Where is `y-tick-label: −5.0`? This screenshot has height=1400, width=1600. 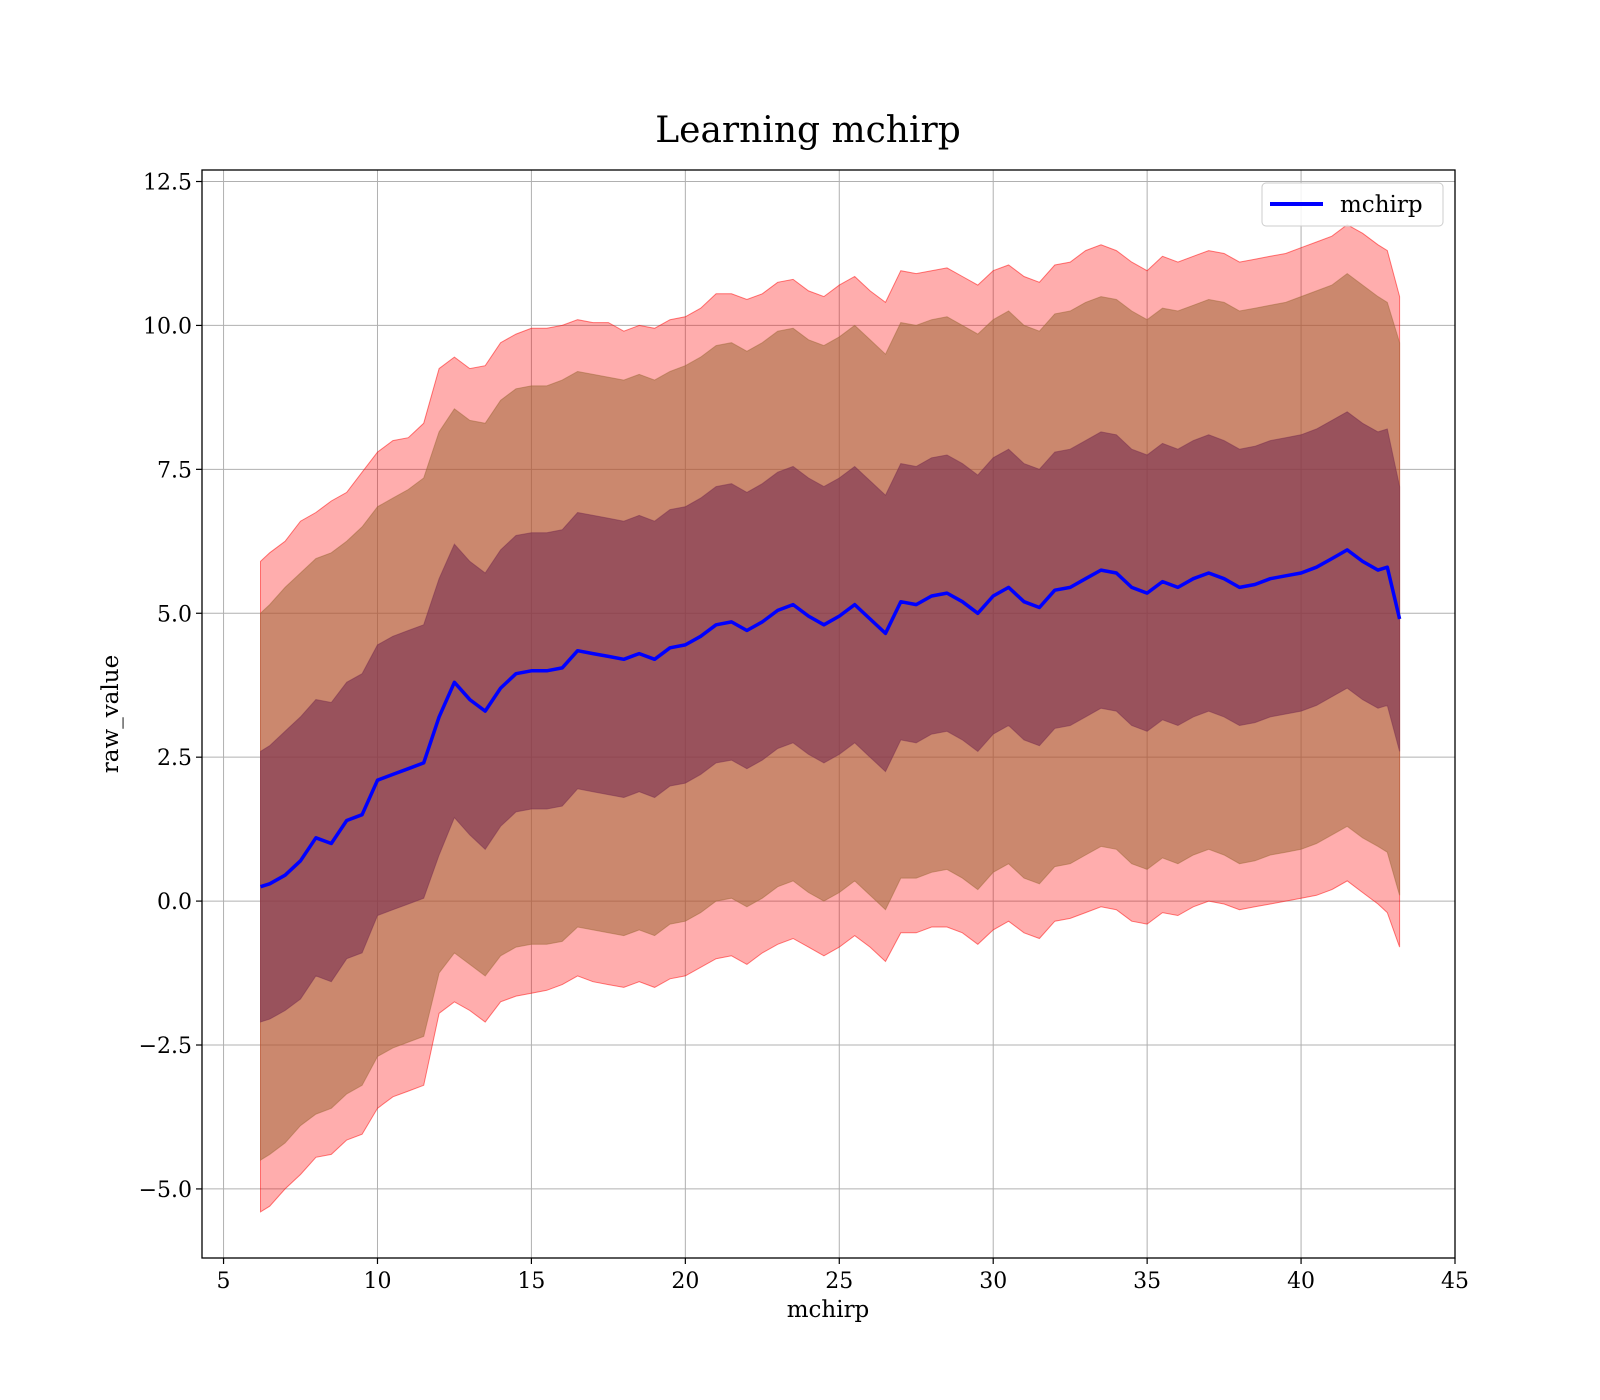
y-tick-label: −5.0 is located at coordinates (165, 1190).